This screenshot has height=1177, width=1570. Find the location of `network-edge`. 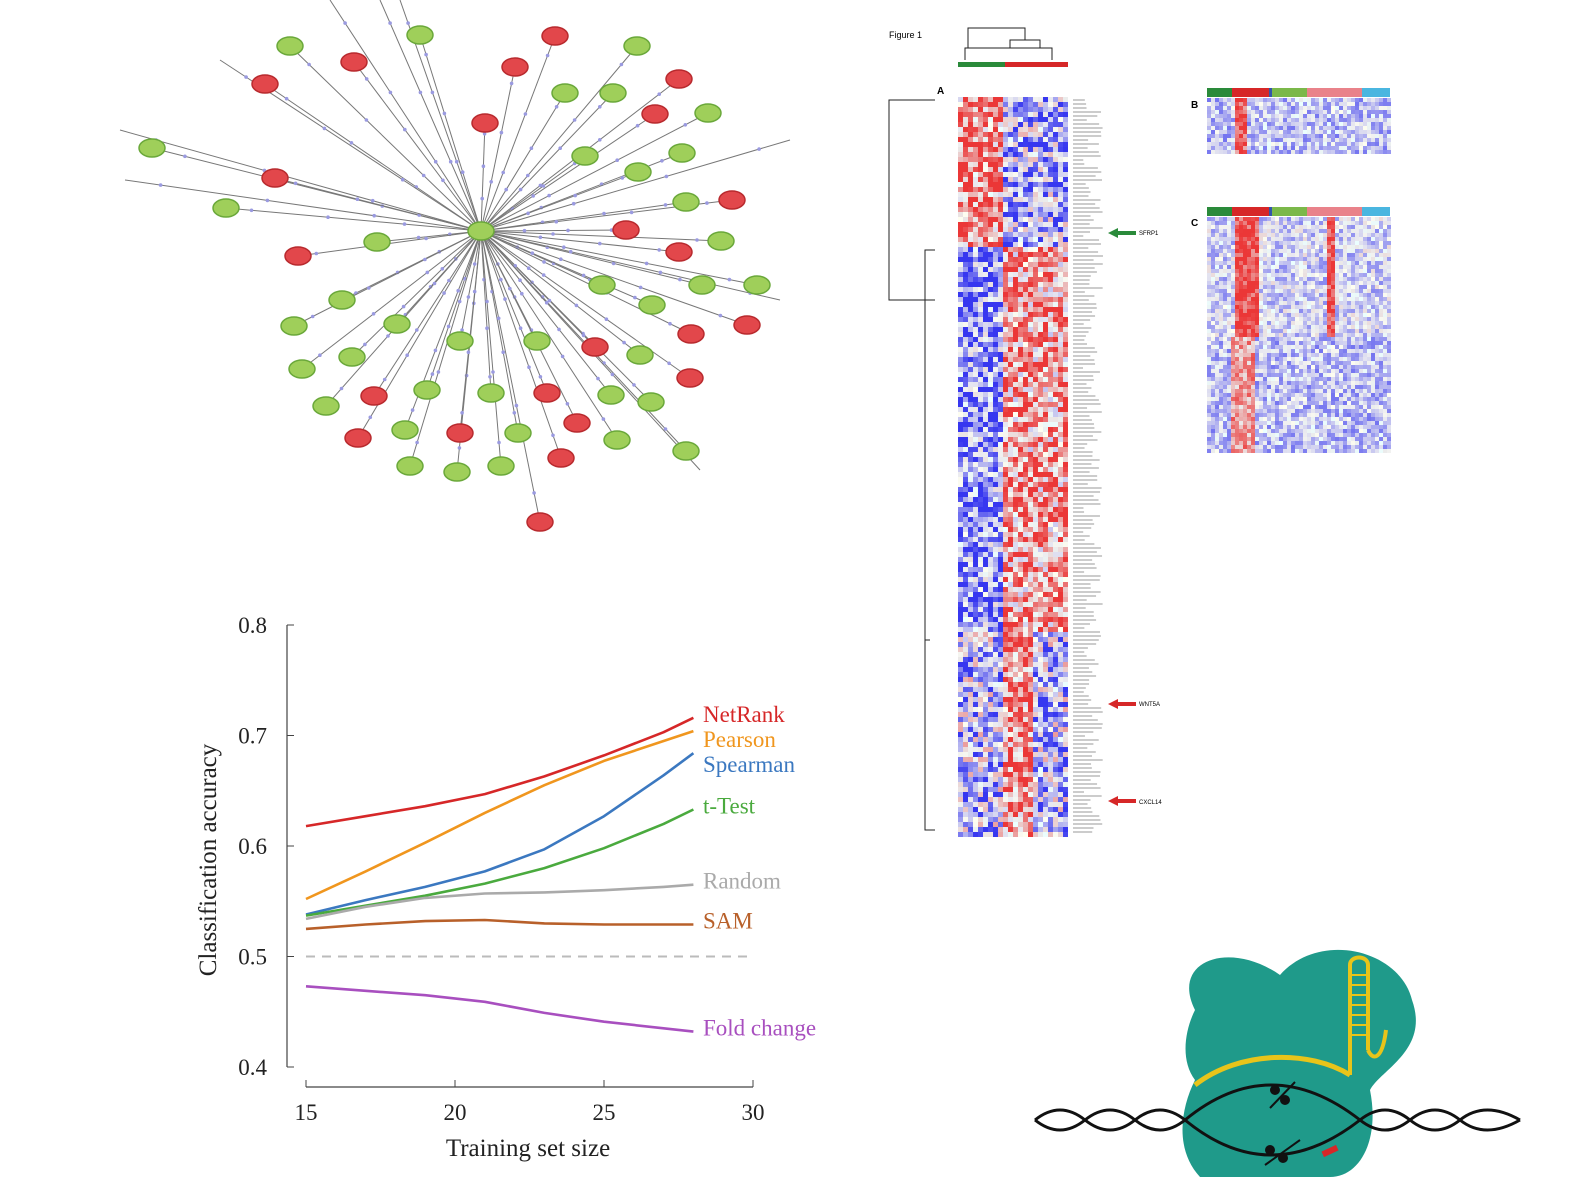

network-edge is located at coordinates (518, 133).